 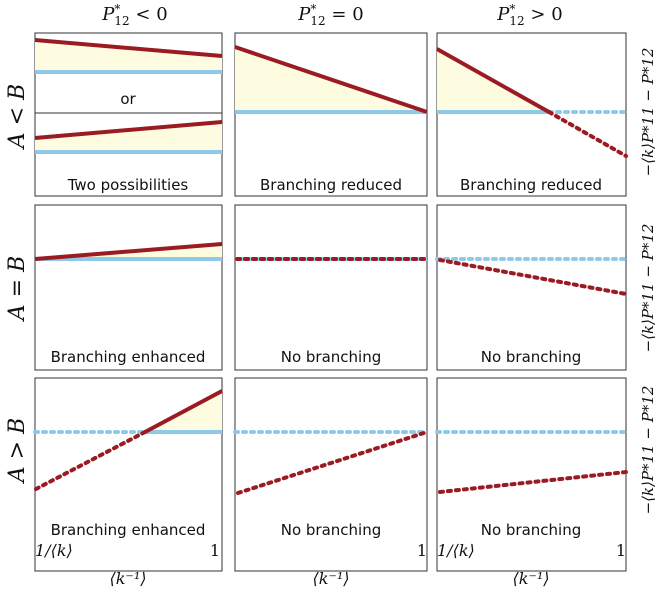 What do you see at coordinates (128, 287) in the screenshot?
I see `panel-r2-c1: Branching enhanced` at bounding box center [128, 287].